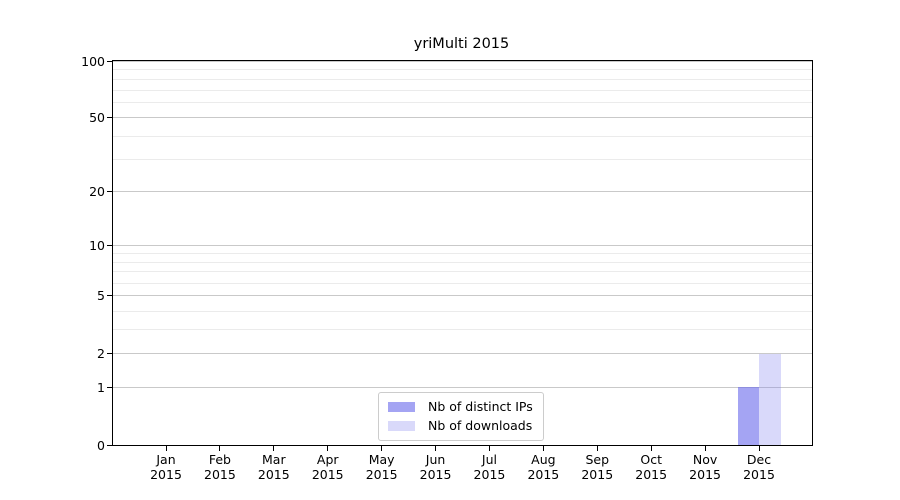 The image size is (900, 500). Describe the element at coordinates (759, 459) in the screenshot. I see `x-tick-month: Dec` at that location.